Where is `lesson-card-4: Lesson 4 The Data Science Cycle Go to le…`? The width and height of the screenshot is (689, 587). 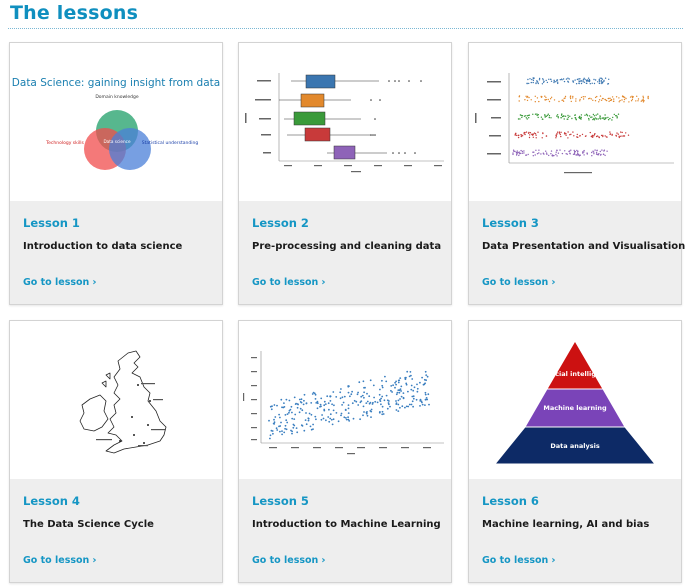 lesson-card-4: Lesson 4 The Data Science Cycle Go to le… is located at coordinates (116, 451).